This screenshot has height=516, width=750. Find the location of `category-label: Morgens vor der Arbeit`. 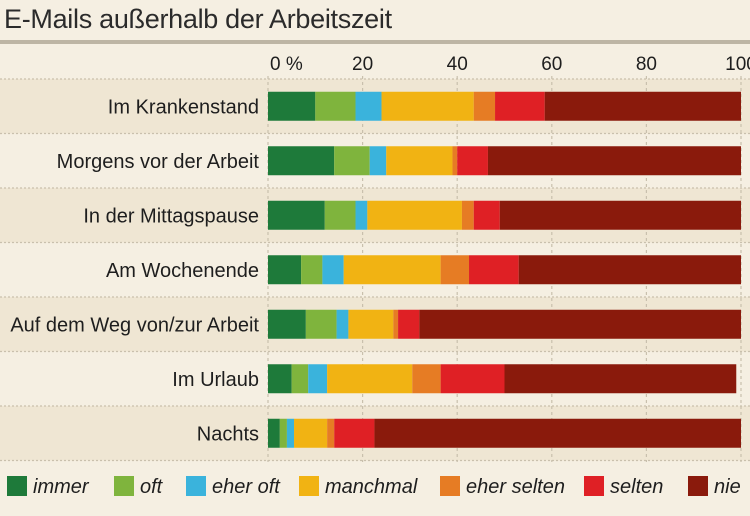

category-label: Morgens vor der Arbeit is located at coordinates (158, 162).